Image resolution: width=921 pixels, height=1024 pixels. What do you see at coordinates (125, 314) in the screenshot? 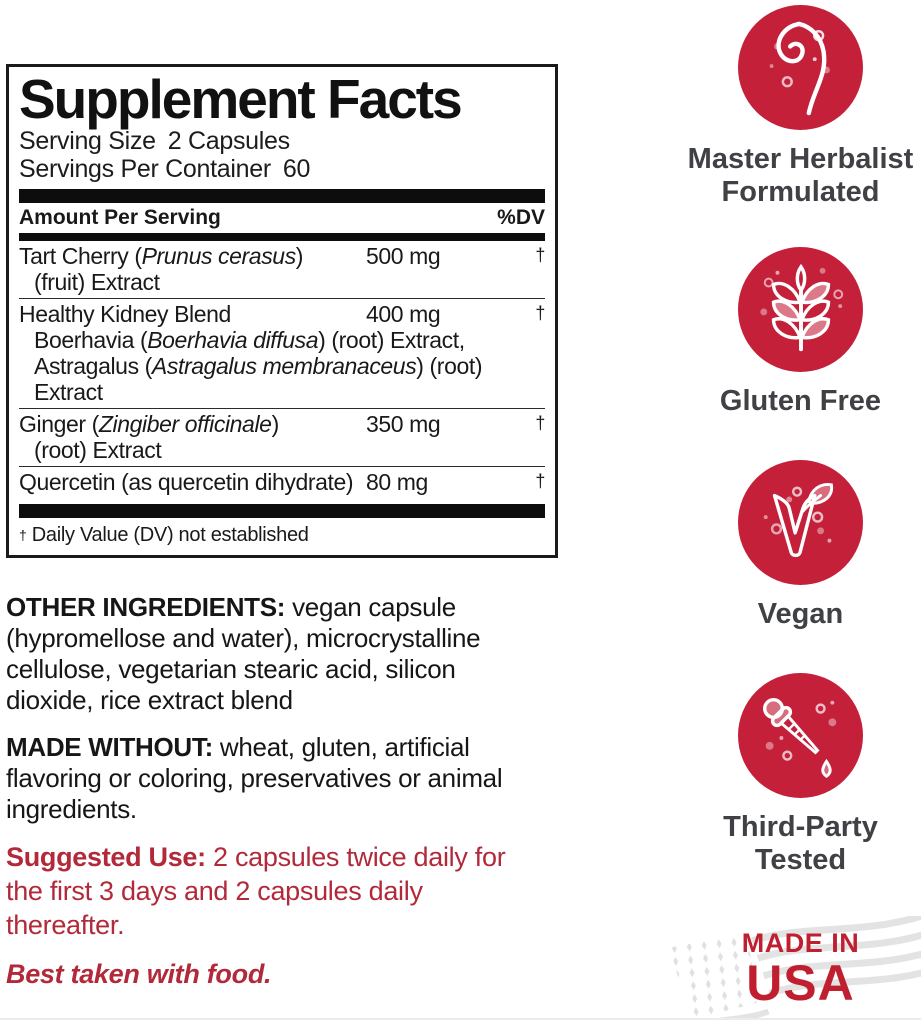
I see `ingredient-name: Healthy Kidney Blend` at bounding box center [125, 314].